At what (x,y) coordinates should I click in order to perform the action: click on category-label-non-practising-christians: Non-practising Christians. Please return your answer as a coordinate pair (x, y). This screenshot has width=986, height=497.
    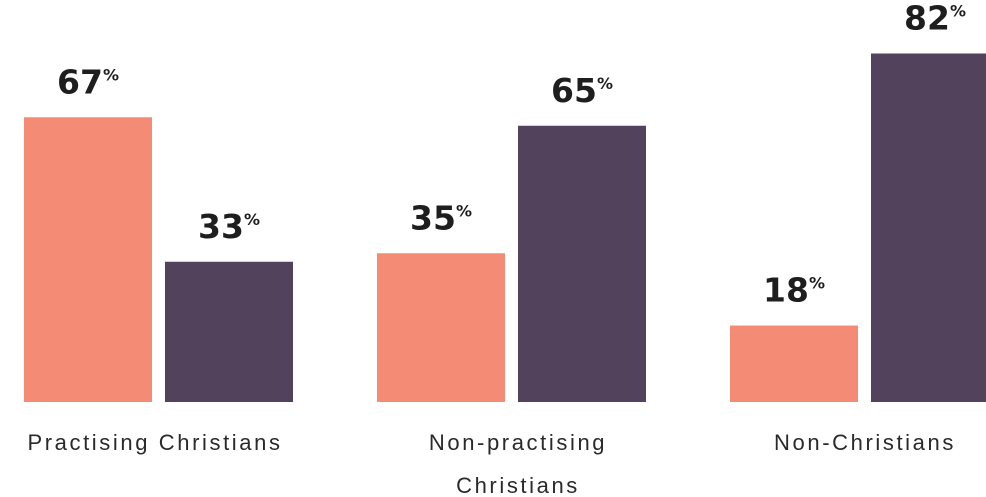
    Looking at the image, I should click on (518, 463).